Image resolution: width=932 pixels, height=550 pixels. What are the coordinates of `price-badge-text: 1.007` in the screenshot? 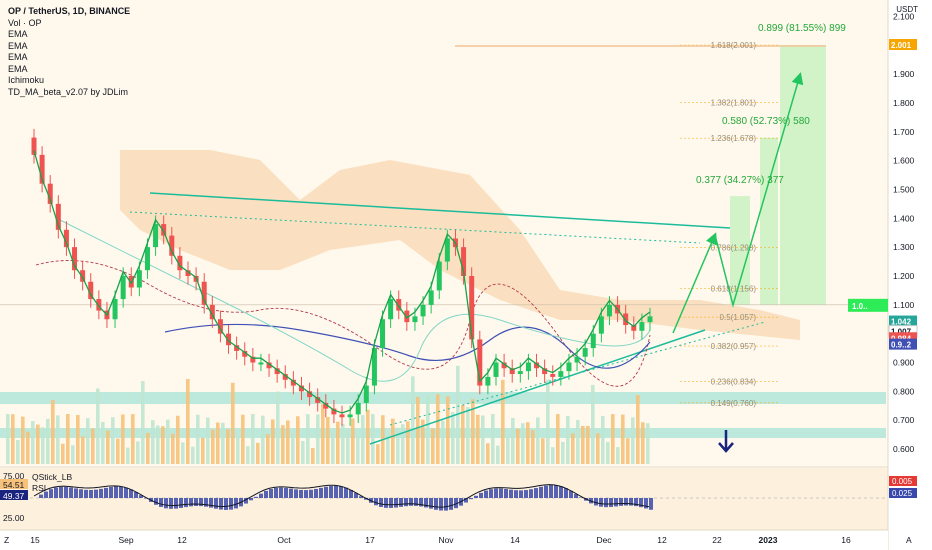 It's located at (901, 332).